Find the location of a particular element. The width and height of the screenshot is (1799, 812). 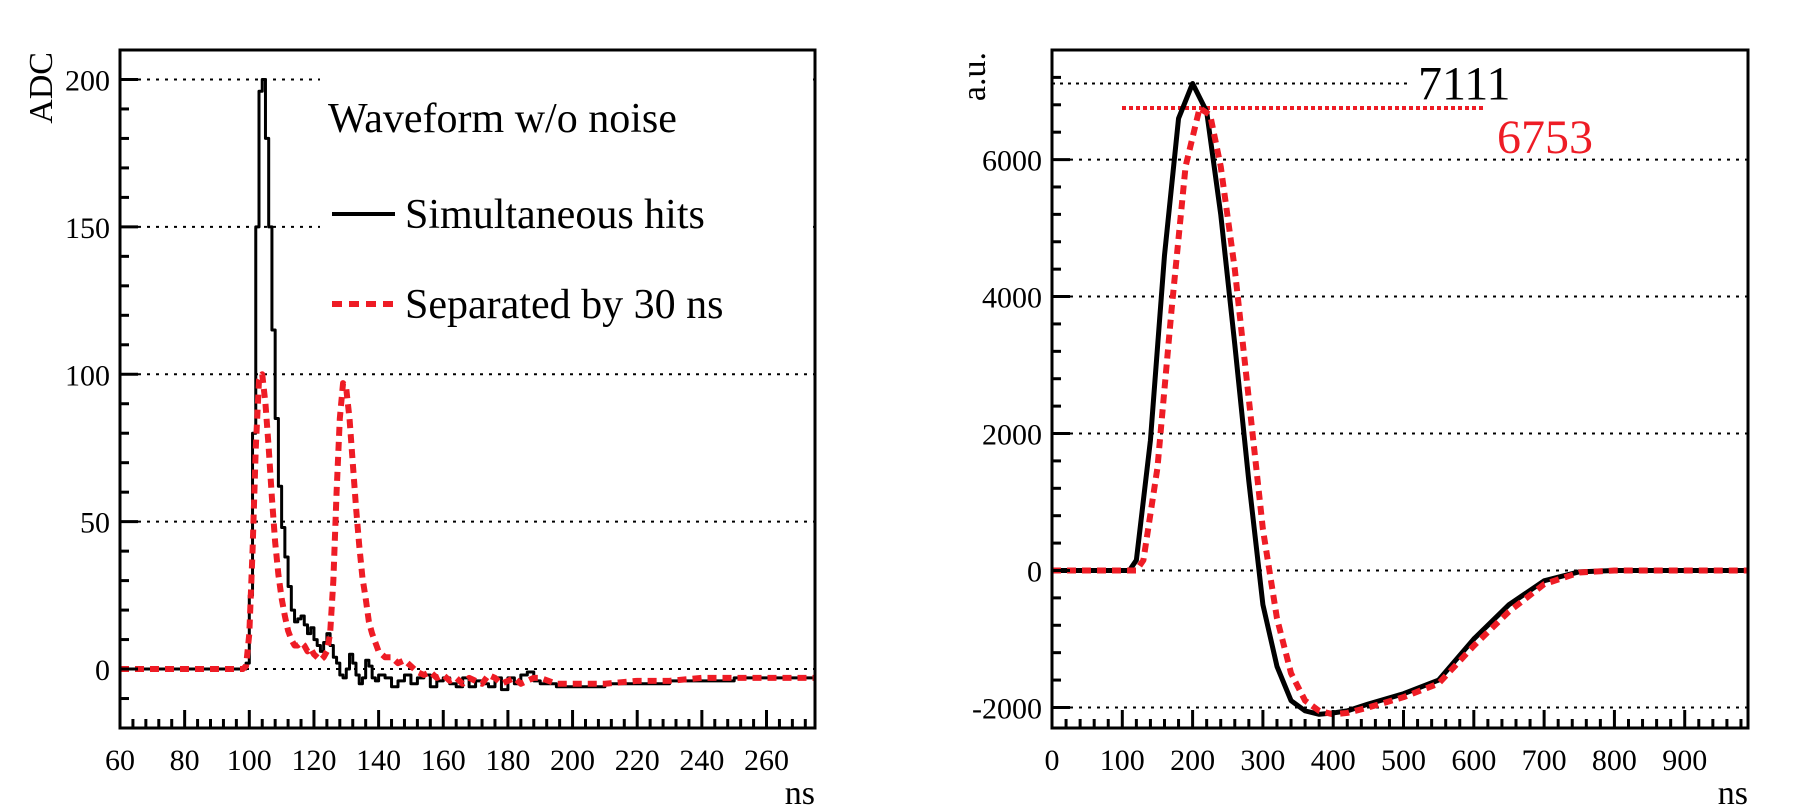

peak-annotation-1: 7111 is located at coordinates (1464, 83).